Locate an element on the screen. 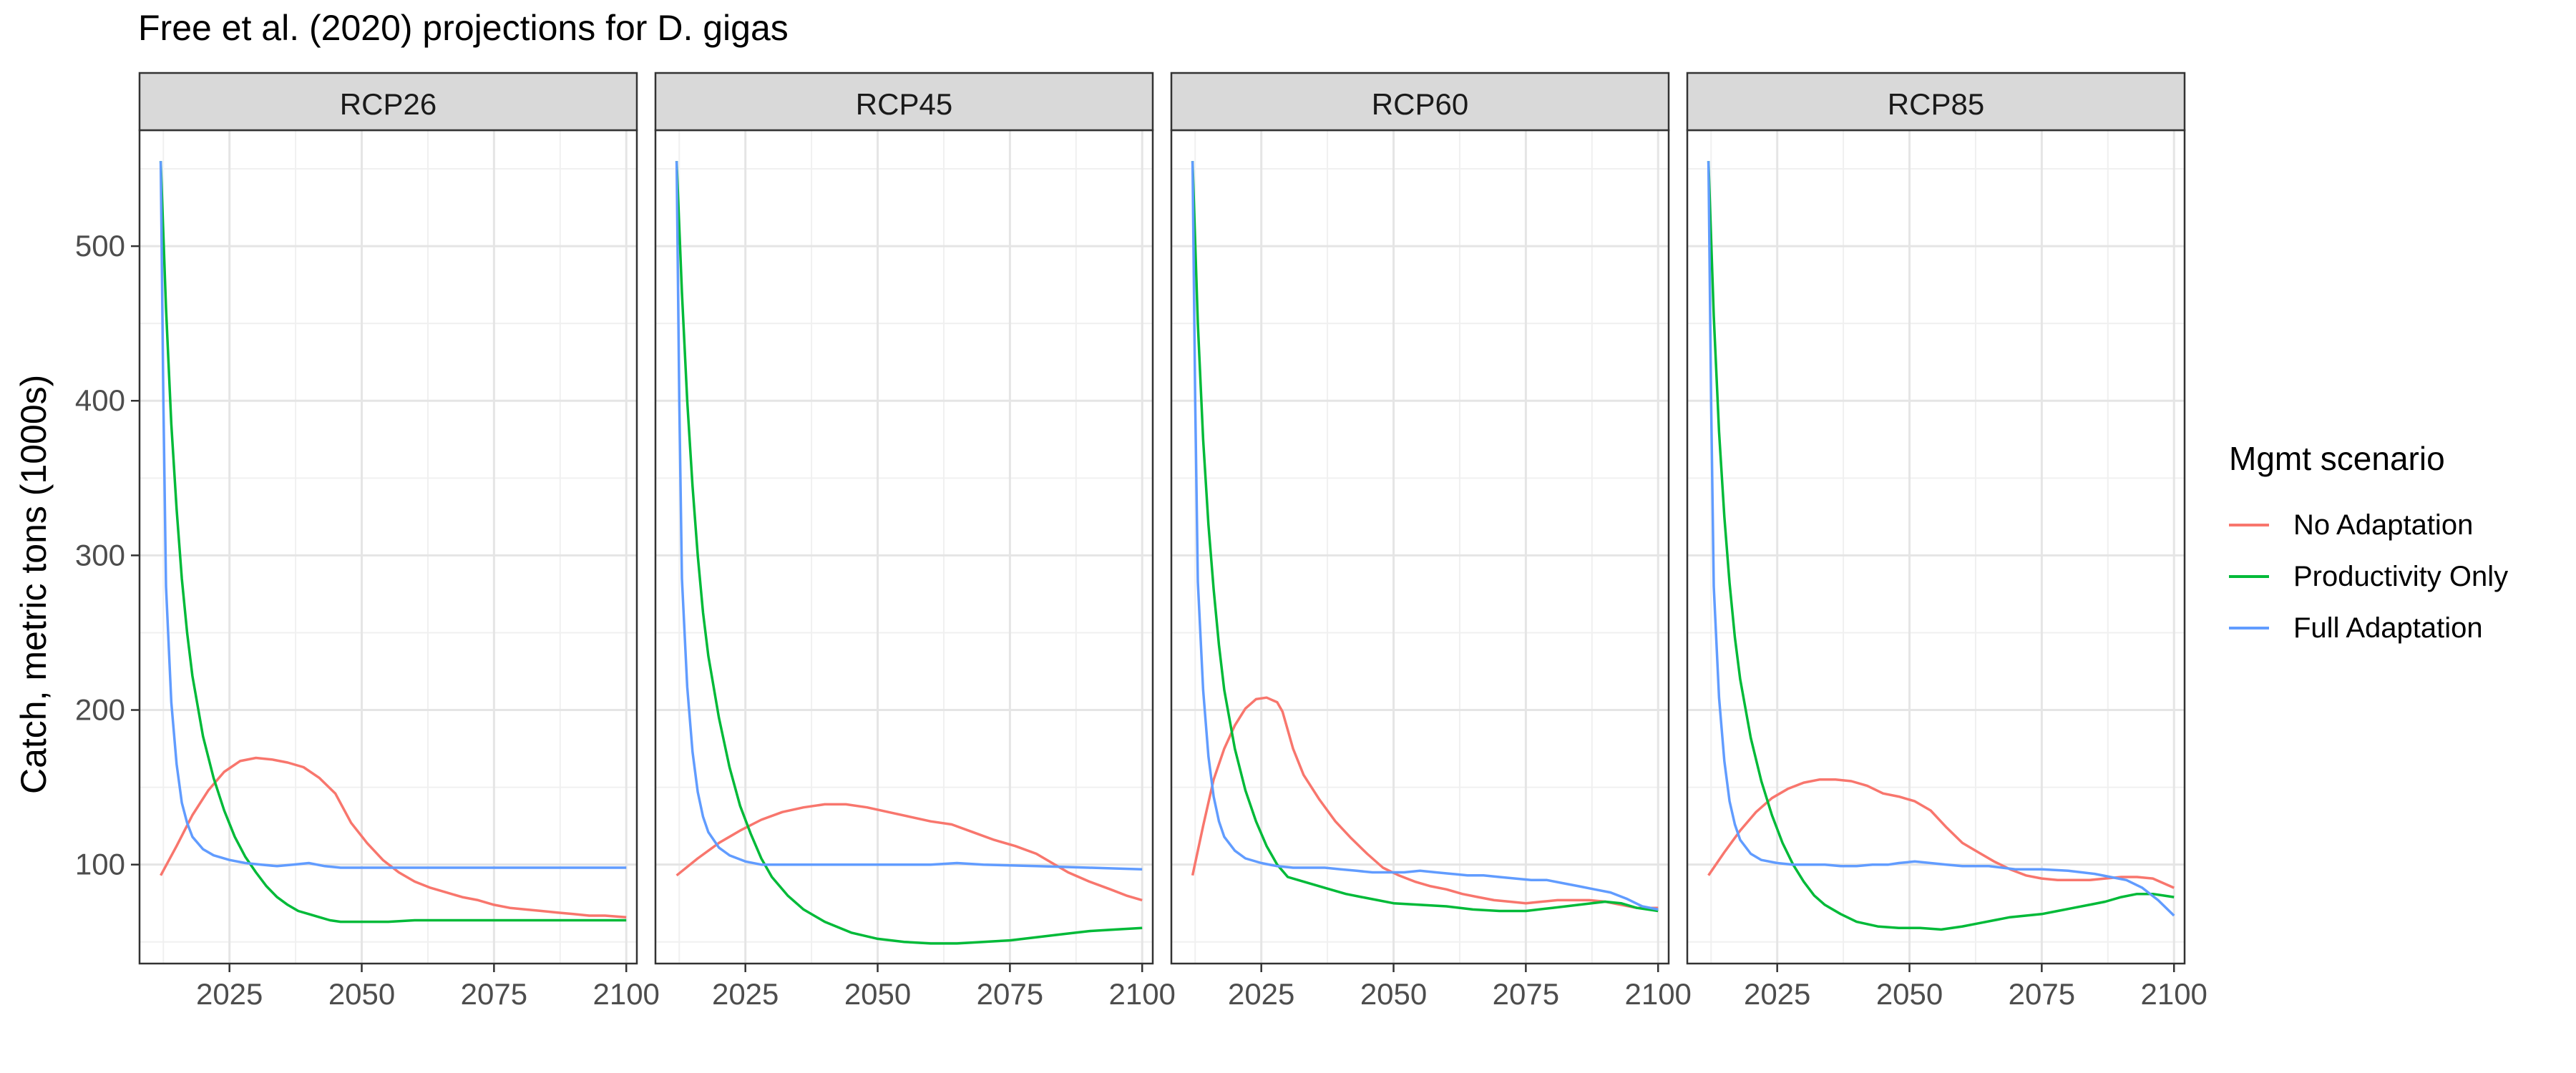  facet-strip-rcp45 is located at coordinates (904, 102).